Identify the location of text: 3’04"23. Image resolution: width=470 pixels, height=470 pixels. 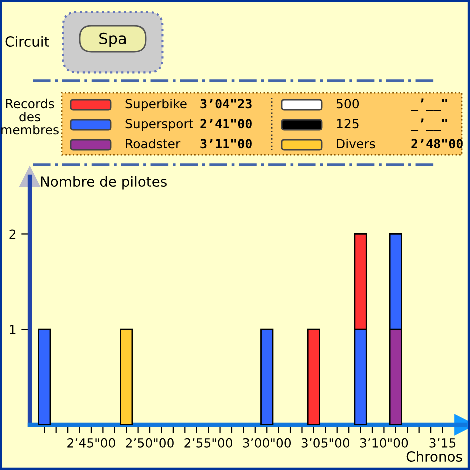
(226, 103).